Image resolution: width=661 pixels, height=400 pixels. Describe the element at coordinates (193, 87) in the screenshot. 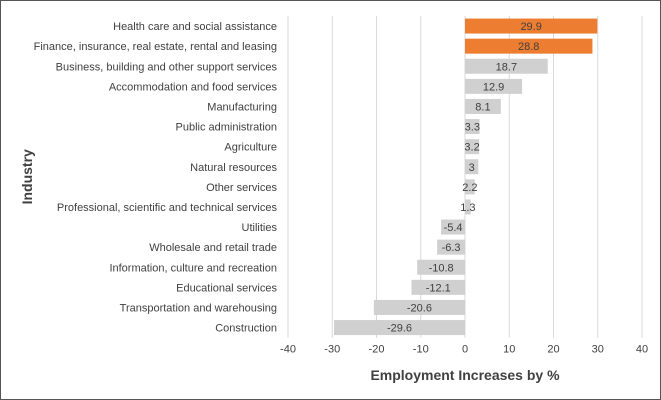

I see `category-label: Accommodation and food services` at that location.